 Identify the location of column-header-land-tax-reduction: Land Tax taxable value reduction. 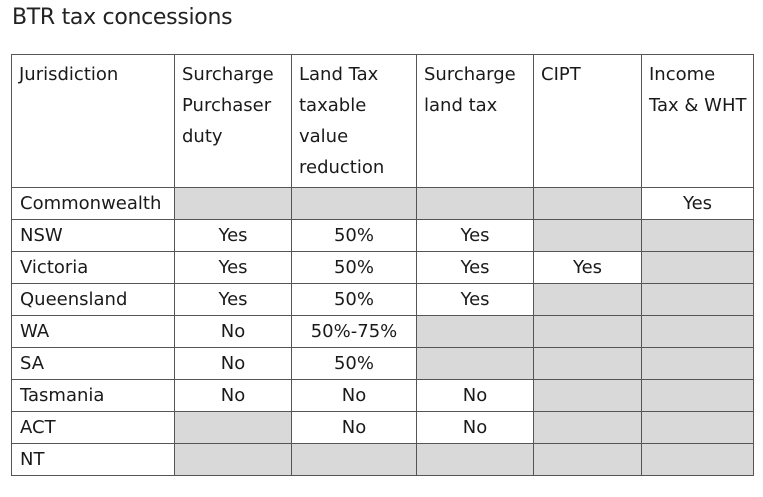
(354, 121).